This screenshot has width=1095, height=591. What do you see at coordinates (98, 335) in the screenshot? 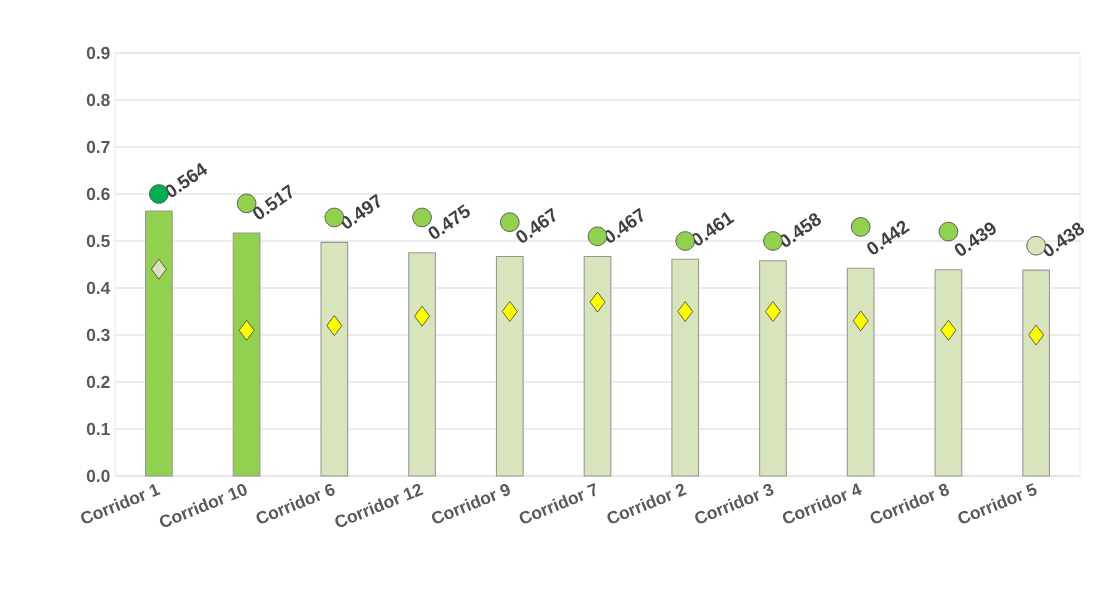
I see `y-tick-label: 0.3` at bounding box center [98, 335].